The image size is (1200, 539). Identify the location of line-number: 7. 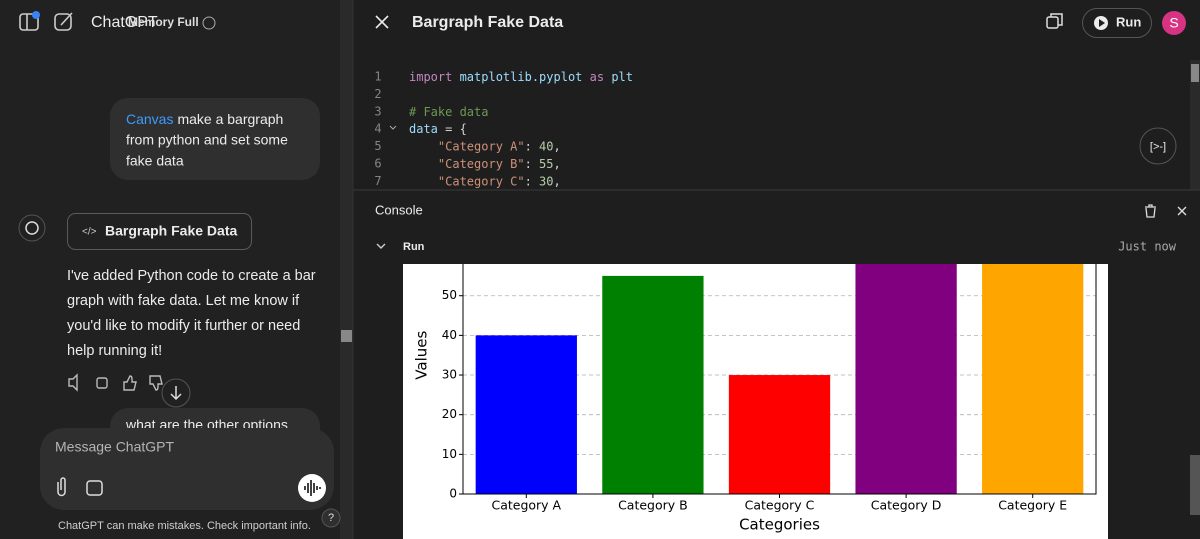
(377, 181).